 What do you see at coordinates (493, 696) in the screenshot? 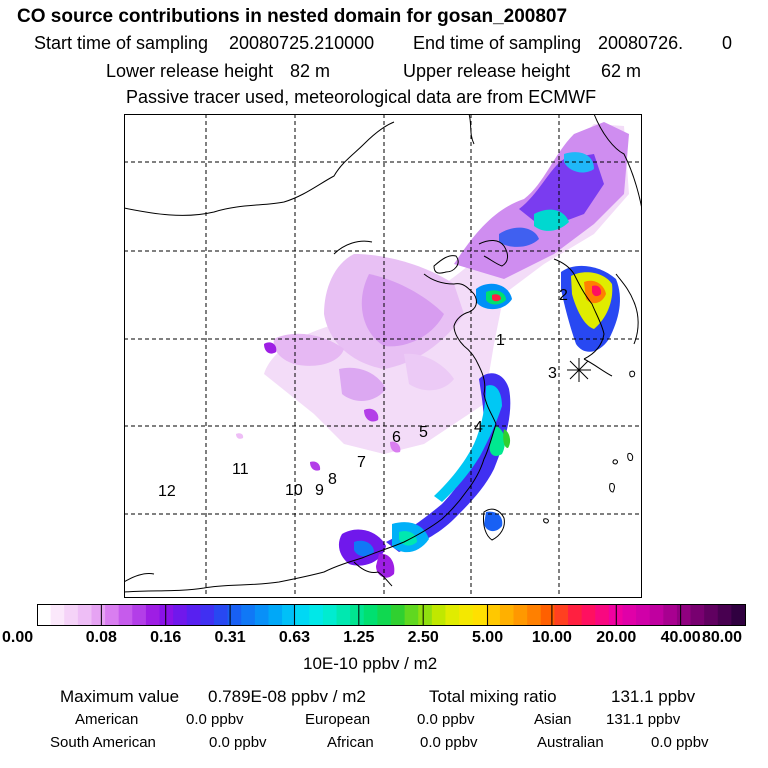
I see `total-mixing-label: Total mixing ratio` at bounding box center [493, 696].